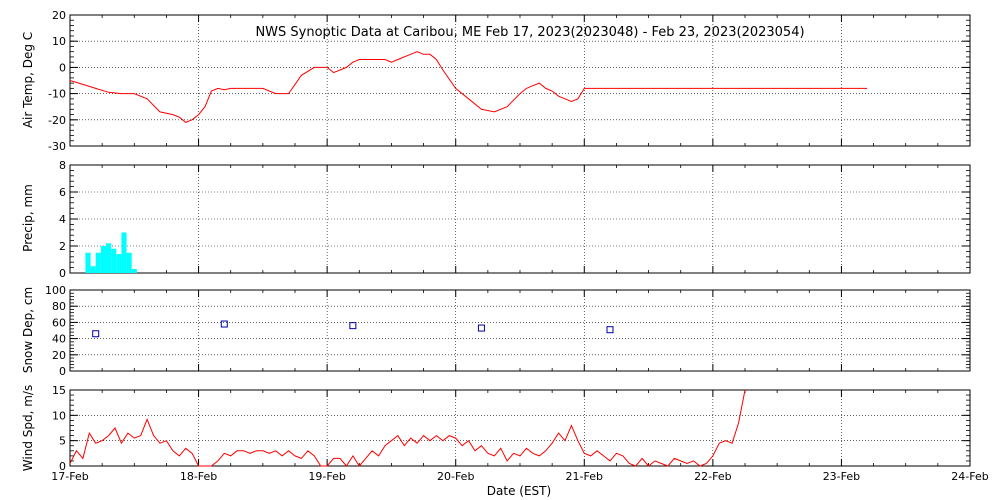 Image resolution: width=1000 pixels, height=500 pixels. I want to click on wind-speed-xtick-label: 17-Feb, so click(69, 476).